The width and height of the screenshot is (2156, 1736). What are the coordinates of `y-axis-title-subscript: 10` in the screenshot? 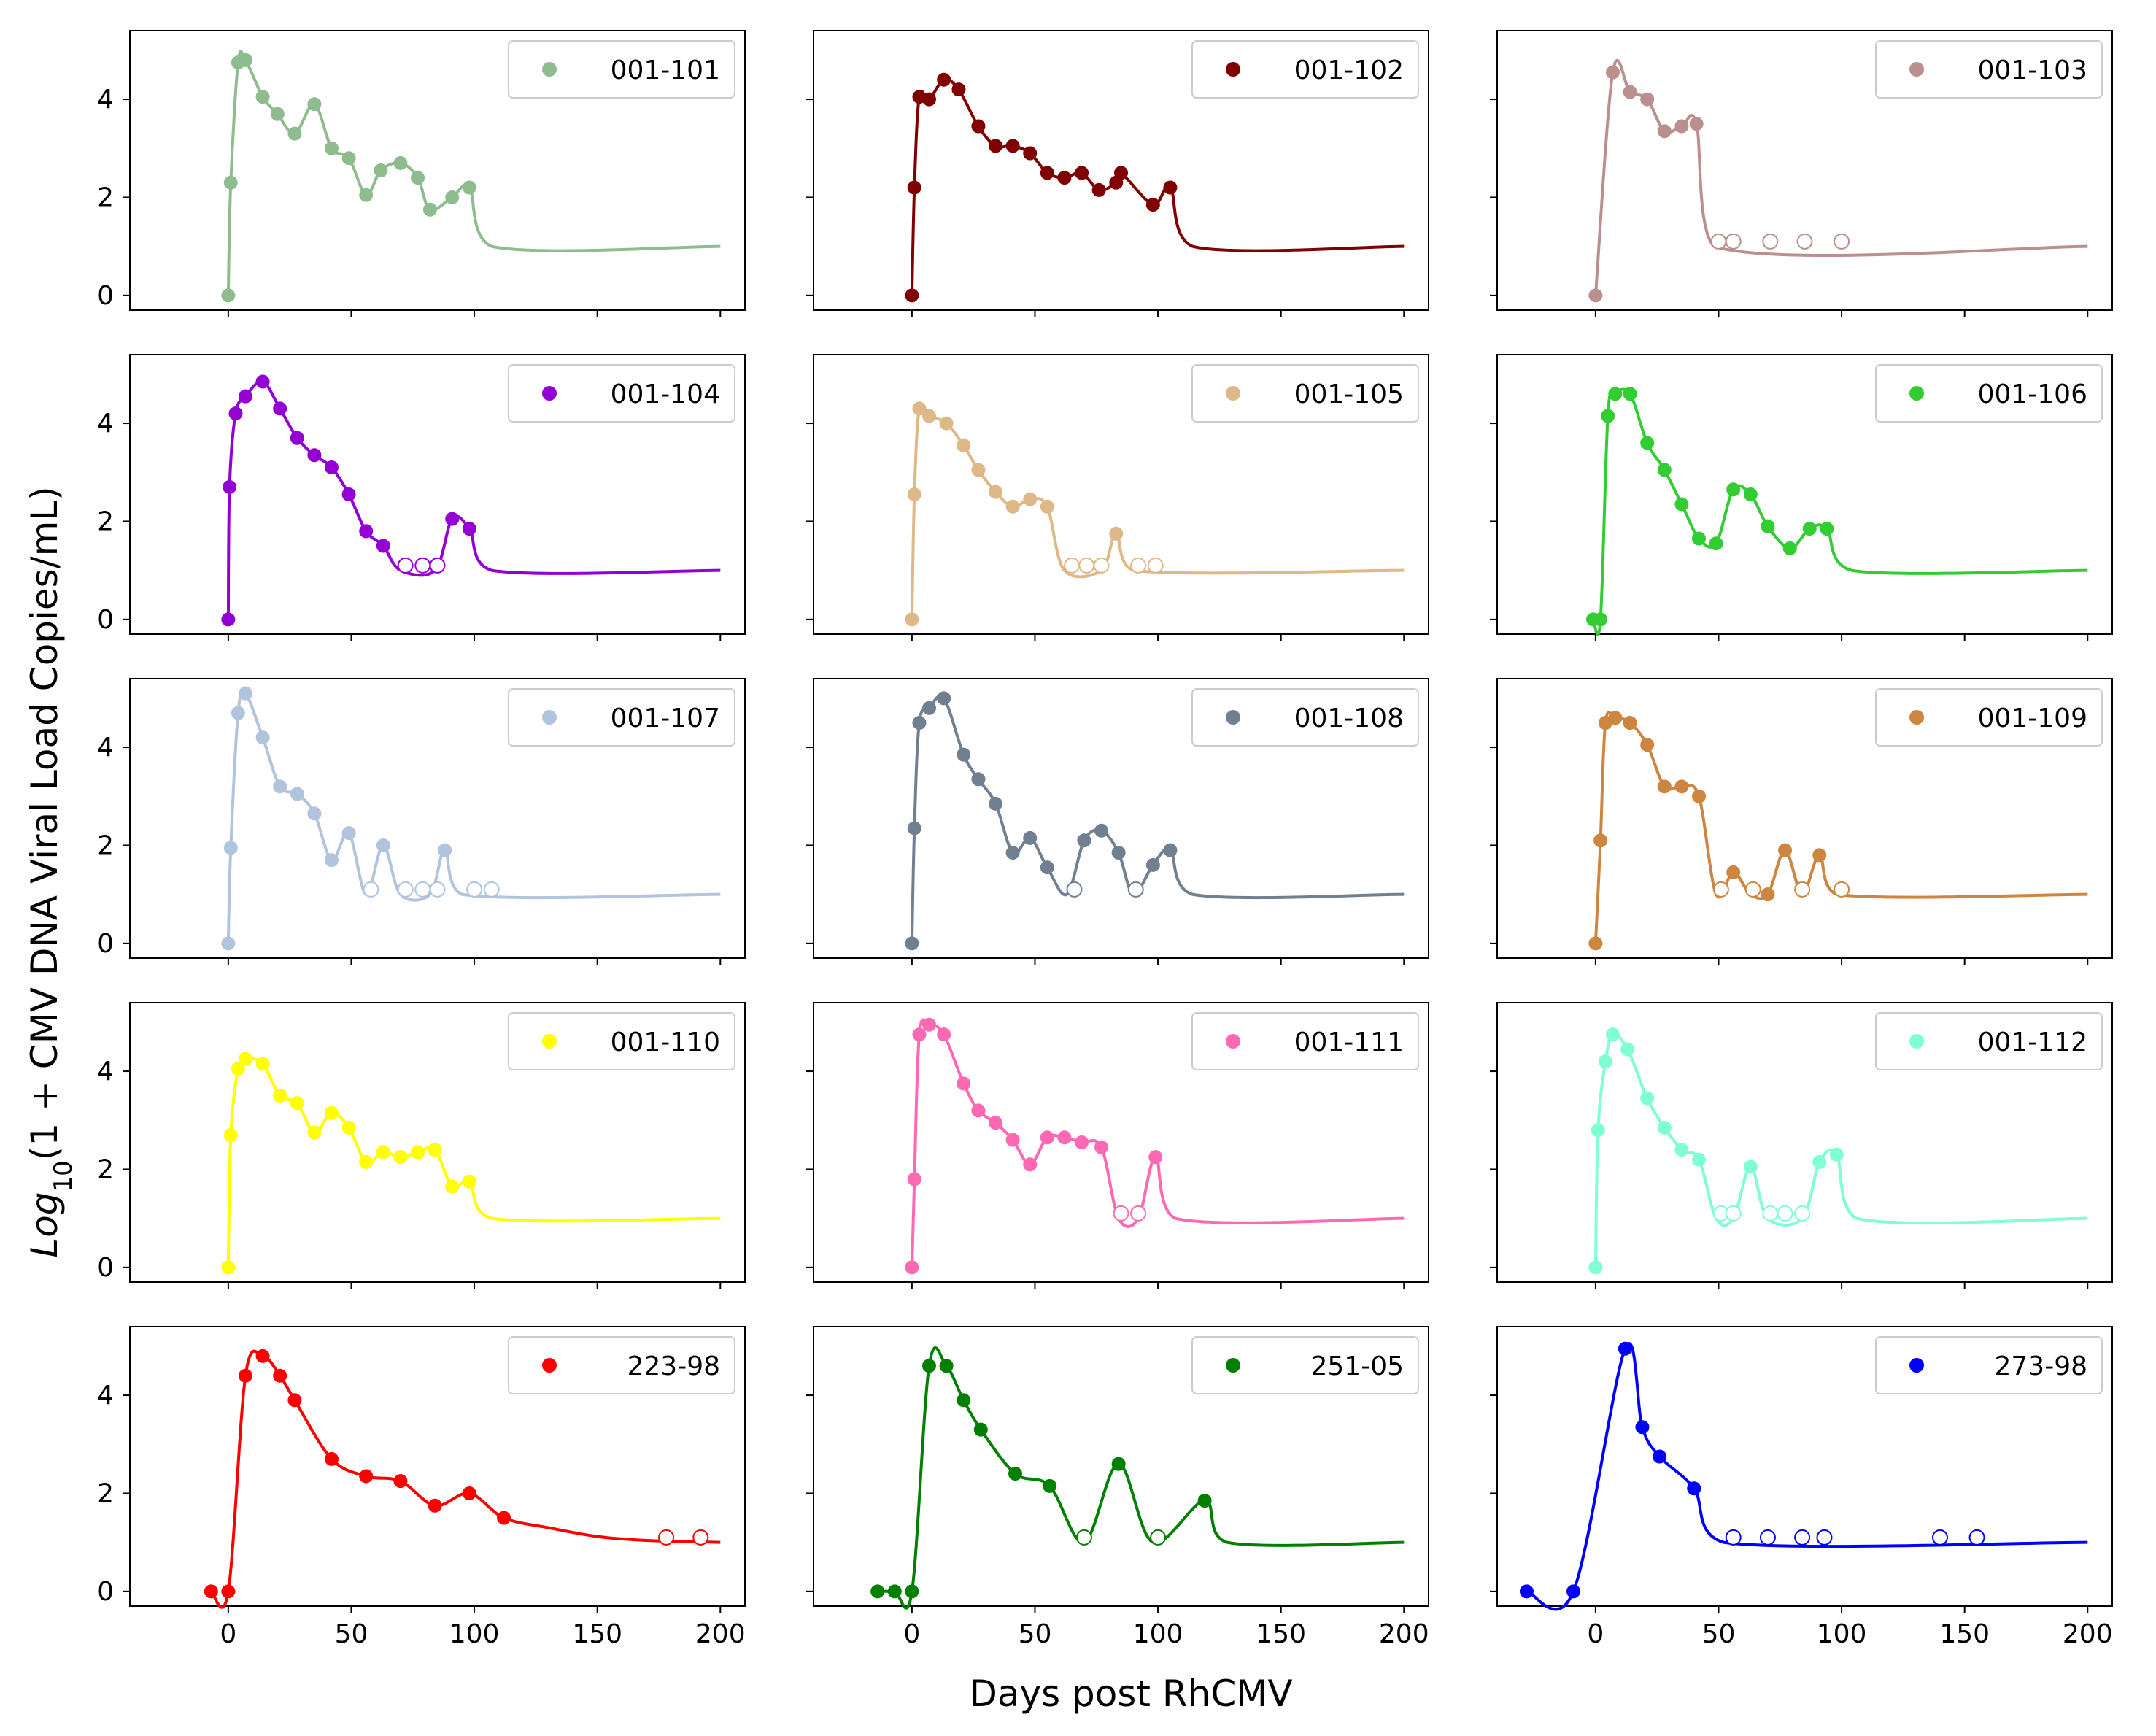 It's located at (63, 1176).